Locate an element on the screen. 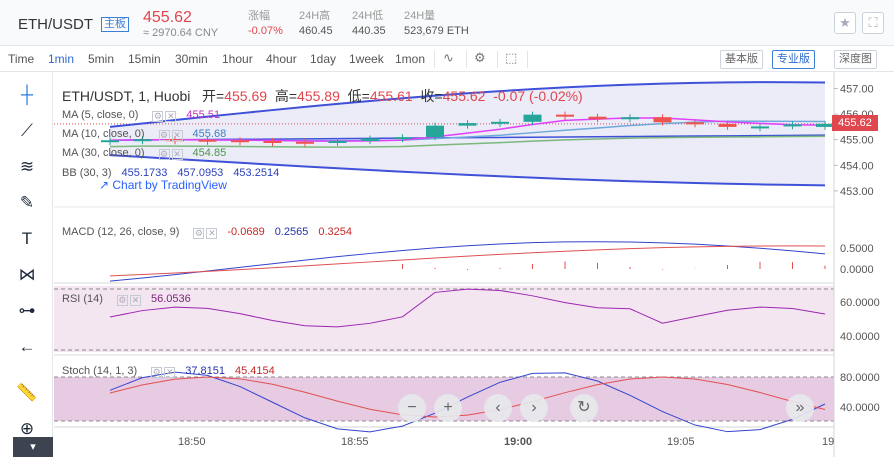 The width and height of the screenshot is (894, 457). interval-30min: 30min is located at coordinates (191, 59).